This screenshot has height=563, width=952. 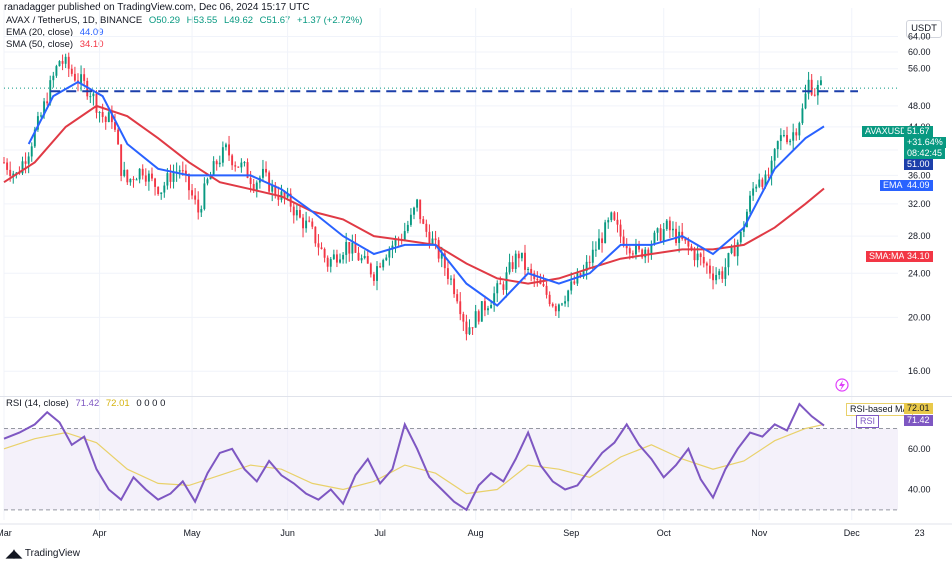 I want to click on price-symbol-tag: AVAXUSDT, so click(x=889, y=131).